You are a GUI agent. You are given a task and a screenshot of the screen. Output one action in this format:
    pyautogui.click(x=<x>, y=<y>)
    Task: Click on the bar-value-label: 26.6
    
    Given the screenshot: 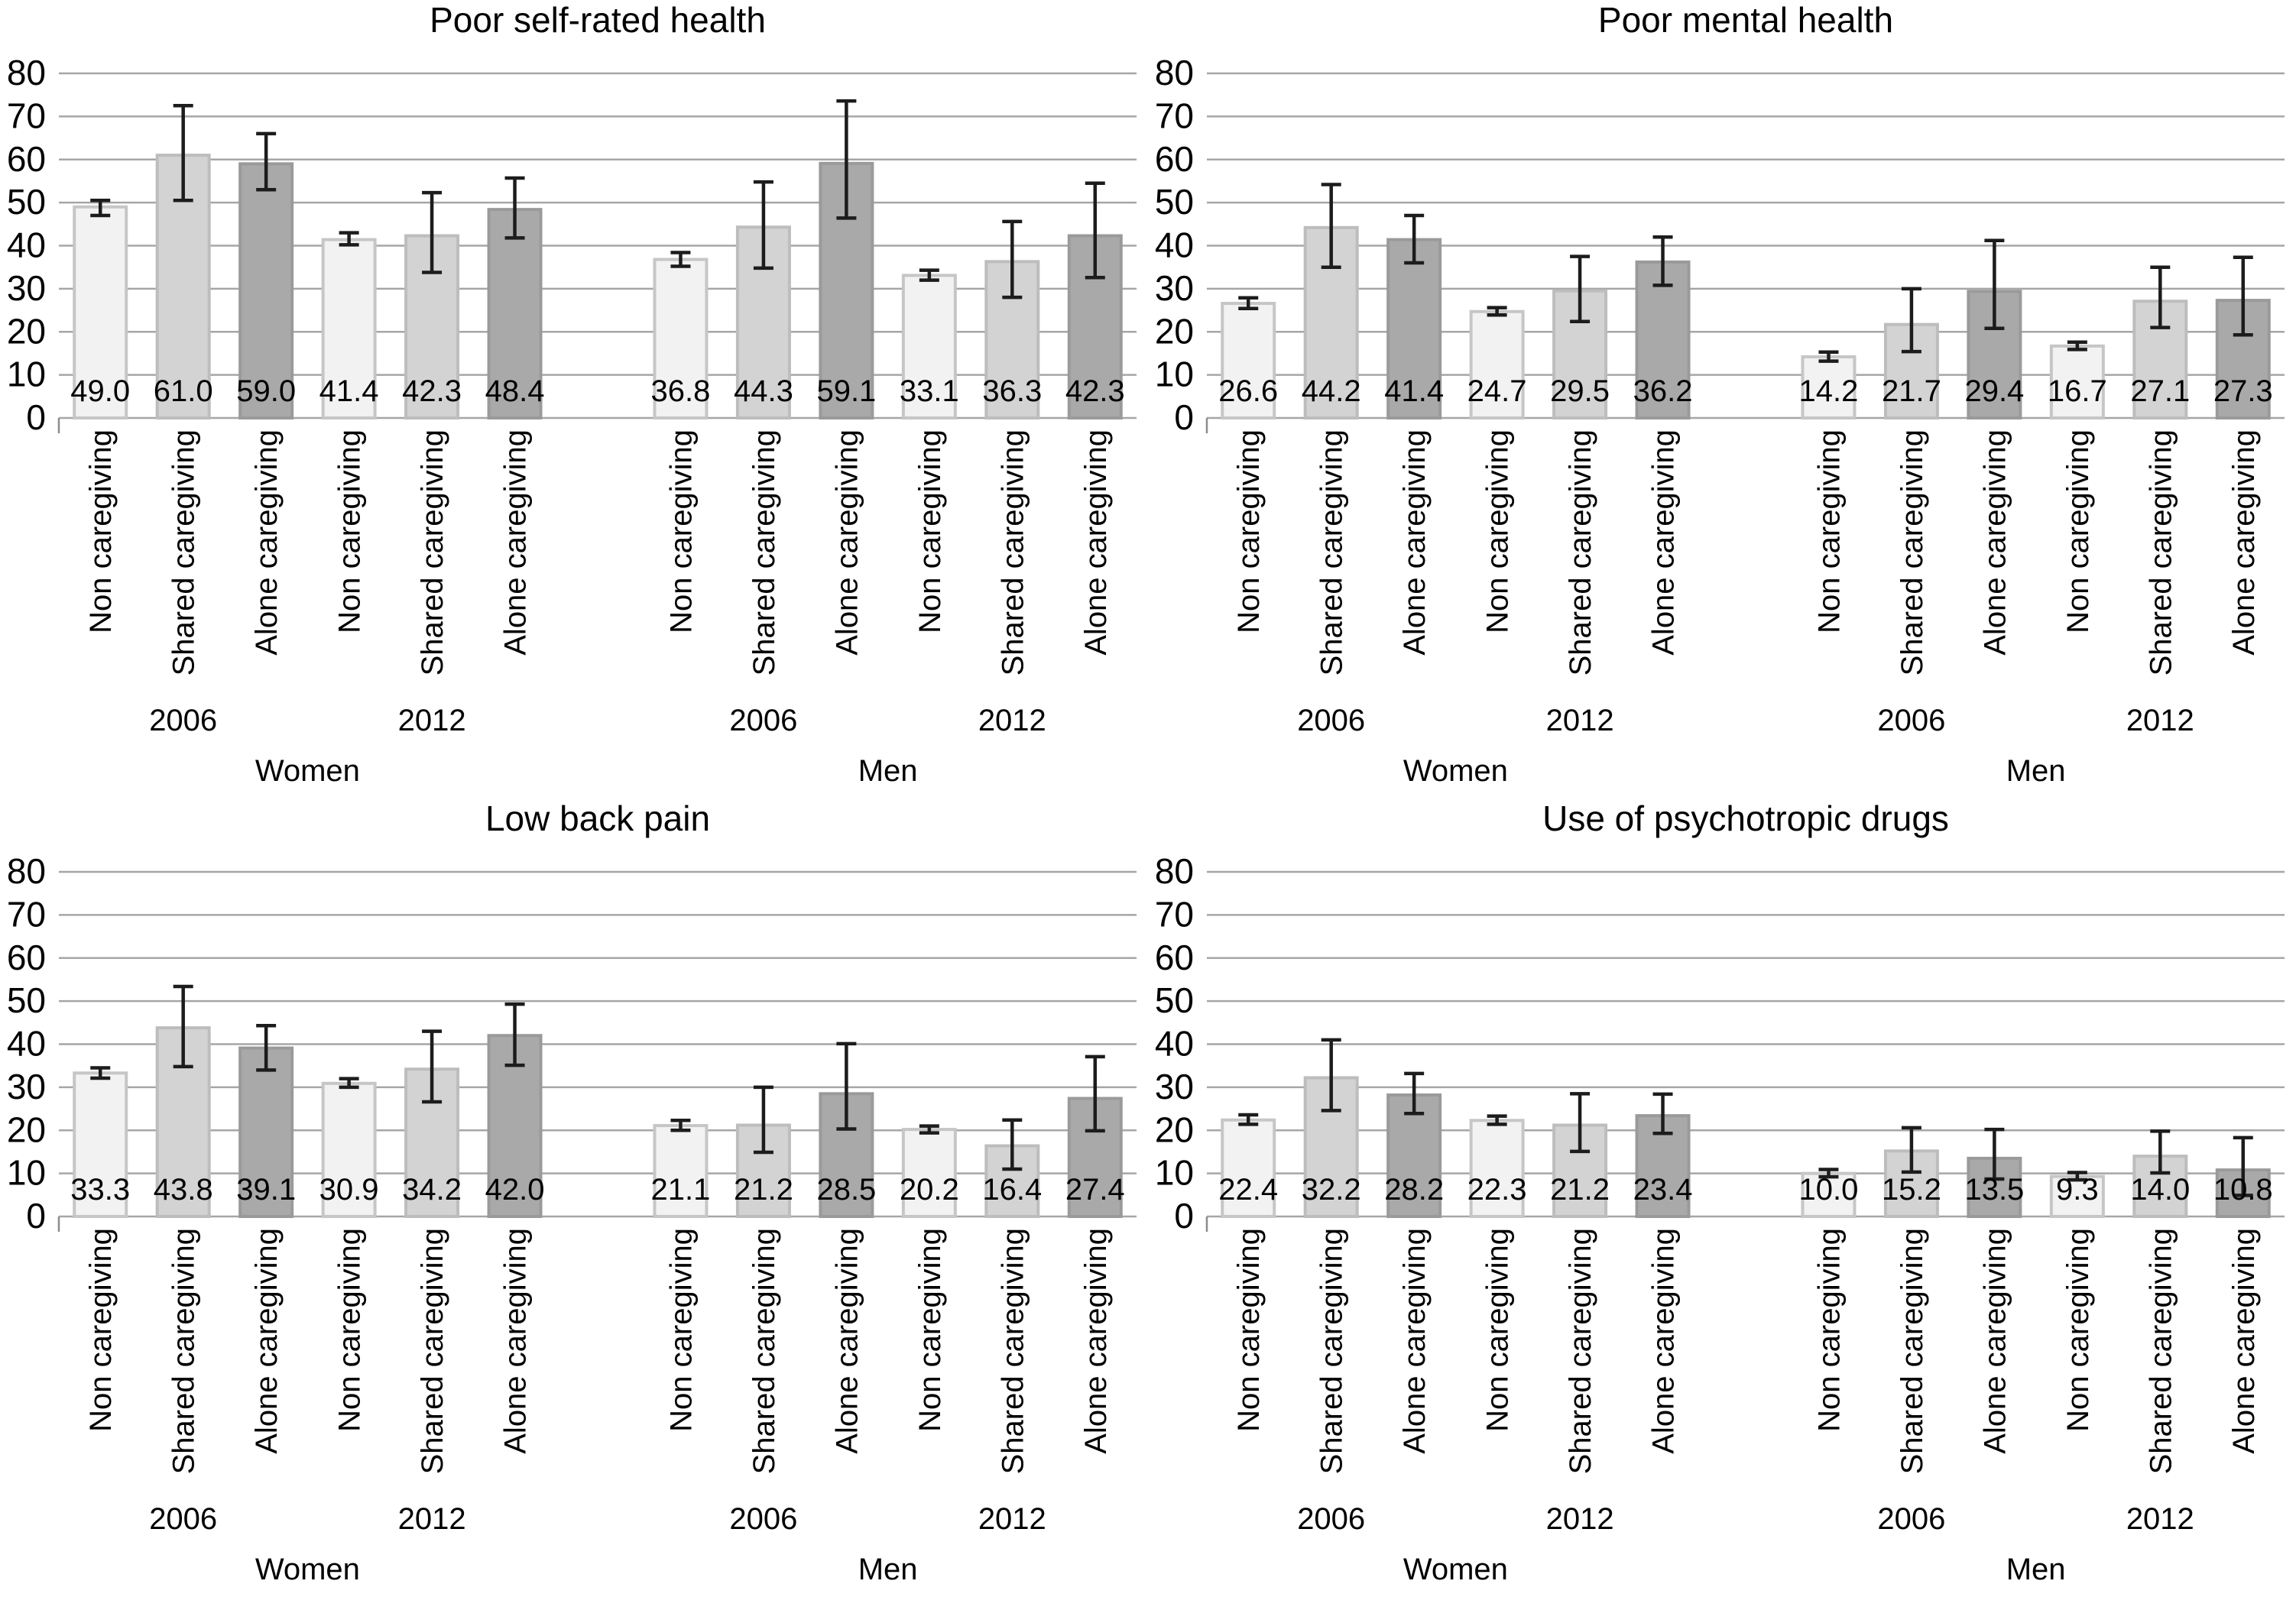 What is the action you would take?
    pyautogui.click(x=1248, y=391)
    